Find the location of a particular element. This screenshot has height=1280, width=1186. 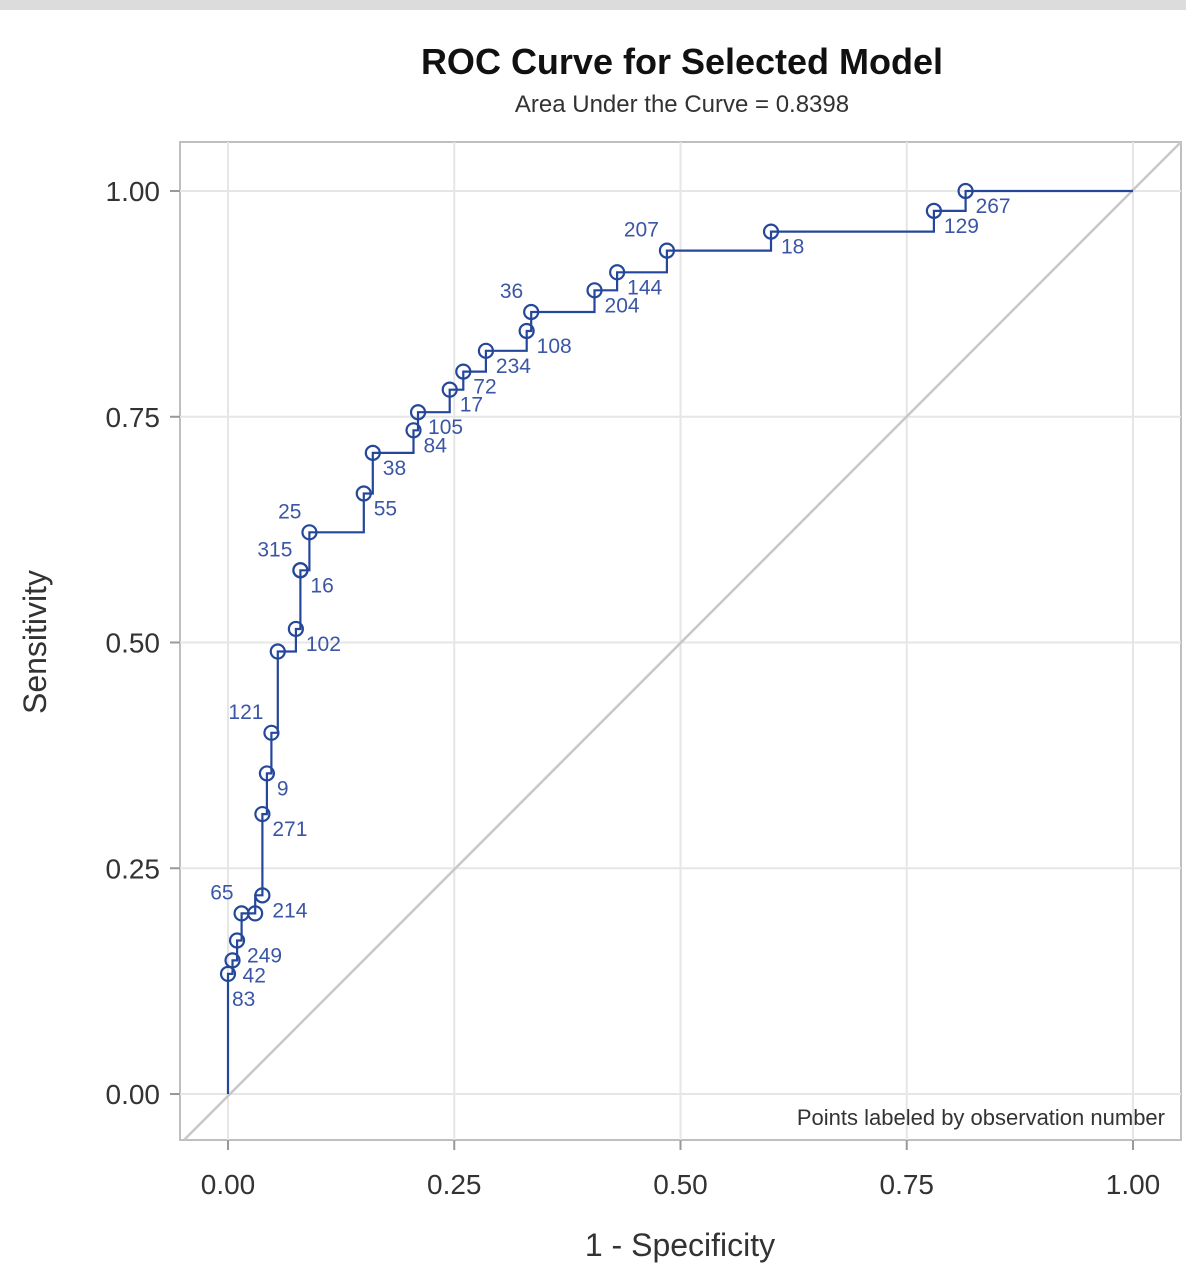

y-tick-label: 1.00 is located at coordinates (133, 191).